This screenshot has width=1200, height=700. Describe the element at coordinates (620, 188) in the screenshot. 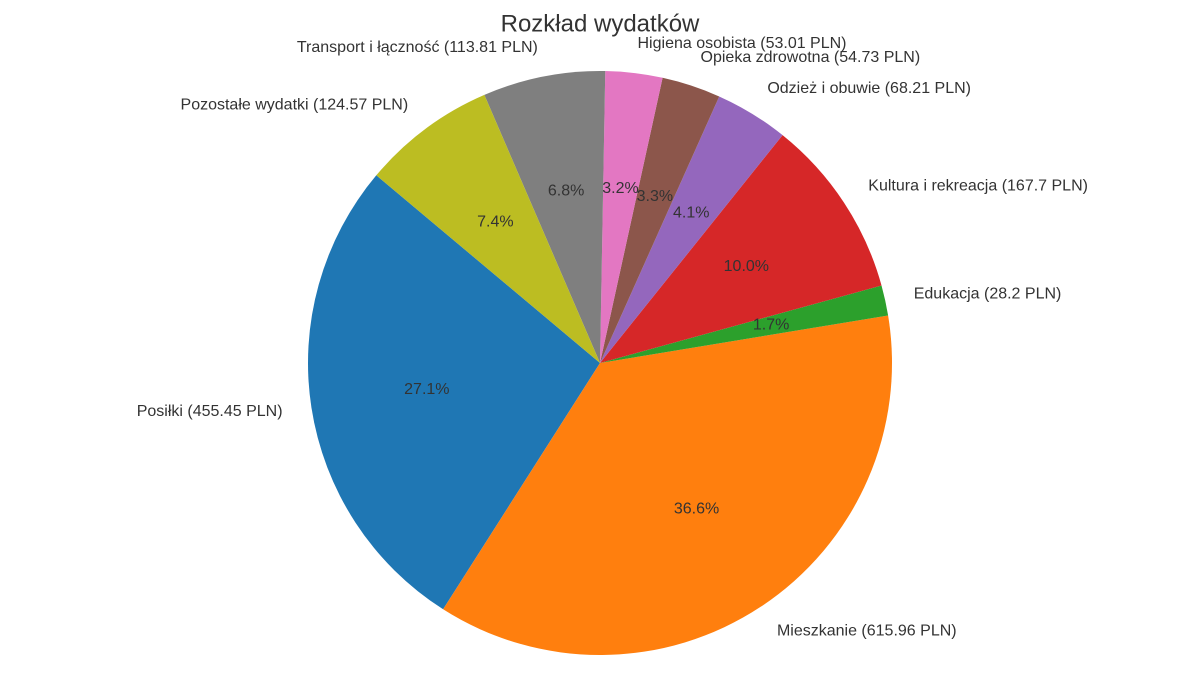

I see `percent-label: 3.2%` at that location.